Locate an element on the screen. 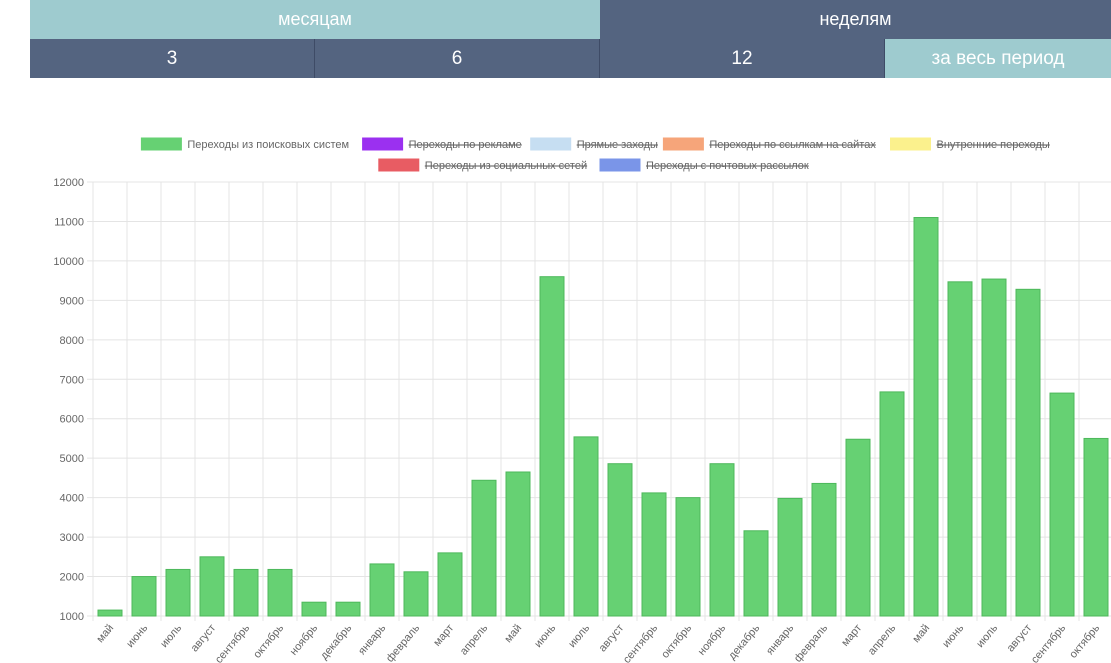 Image resolution: width=1111 pixels, height=663 pixels. y-tick-label: 2000 is located at coordinates (72, 578).